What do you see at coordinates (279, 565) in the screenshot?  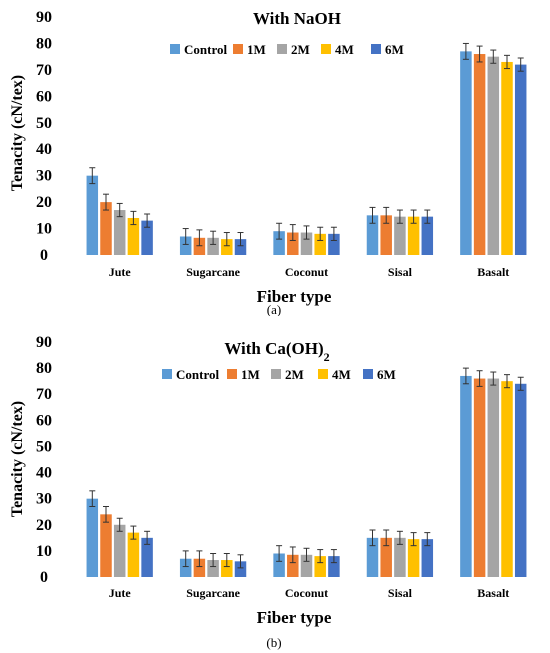 I see `bar-control-coconut` at bounding box center [279, 565].